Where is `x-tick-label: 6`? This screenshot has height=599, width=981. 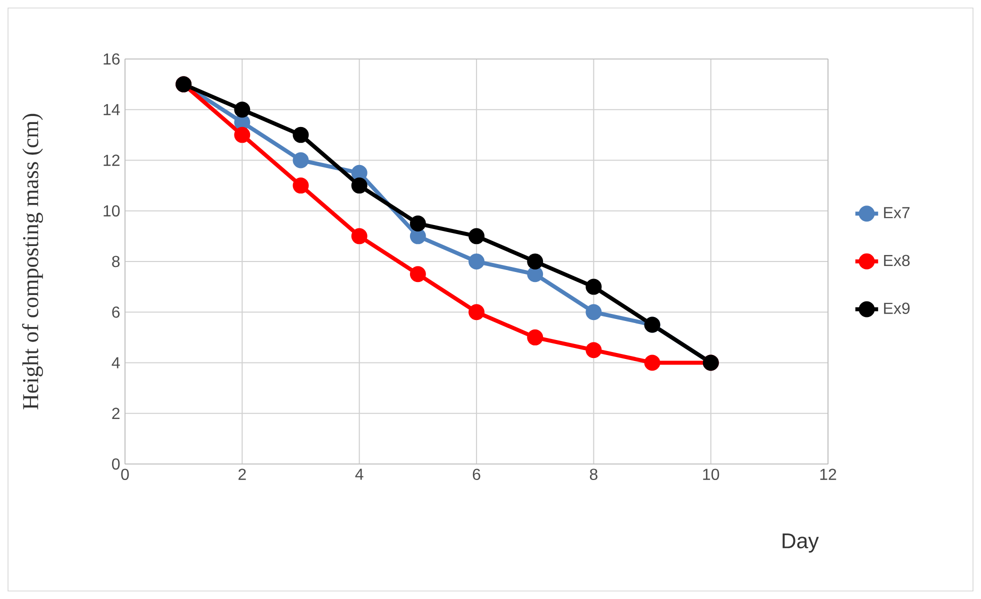
x-tick-label: 6 is located at coordinates (476, 474).